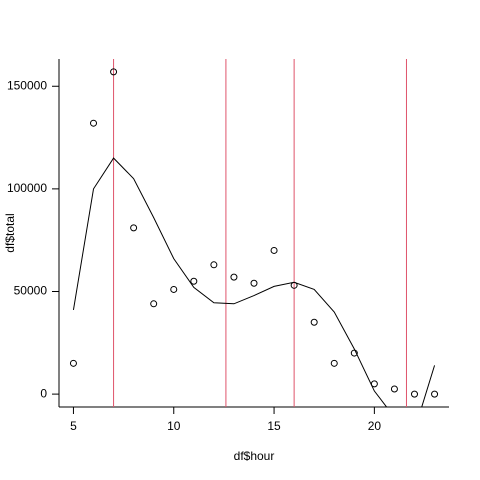  What do you see at coordinates (254, 456) in the screenshot?
I see `x-axis-label: df$hour` at bounding box center [254, 456].